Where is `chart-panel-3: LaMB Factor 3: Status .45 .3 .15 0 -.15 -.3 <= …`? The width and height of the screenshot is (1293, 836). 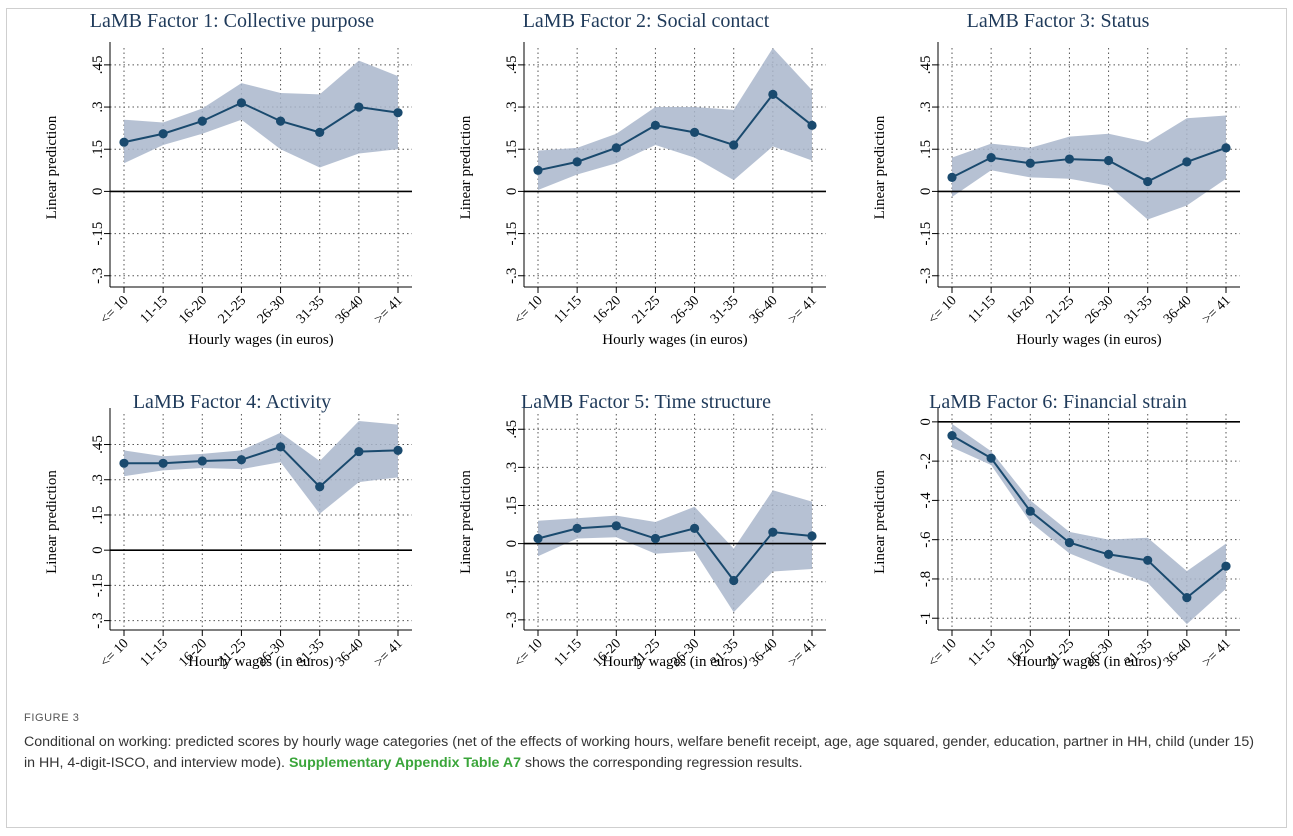 chart-panel-3: LaMB Factor 3: Status .45 .3 .15 0 -.15 -.3 <= … is located at coordinates (1056, 179).